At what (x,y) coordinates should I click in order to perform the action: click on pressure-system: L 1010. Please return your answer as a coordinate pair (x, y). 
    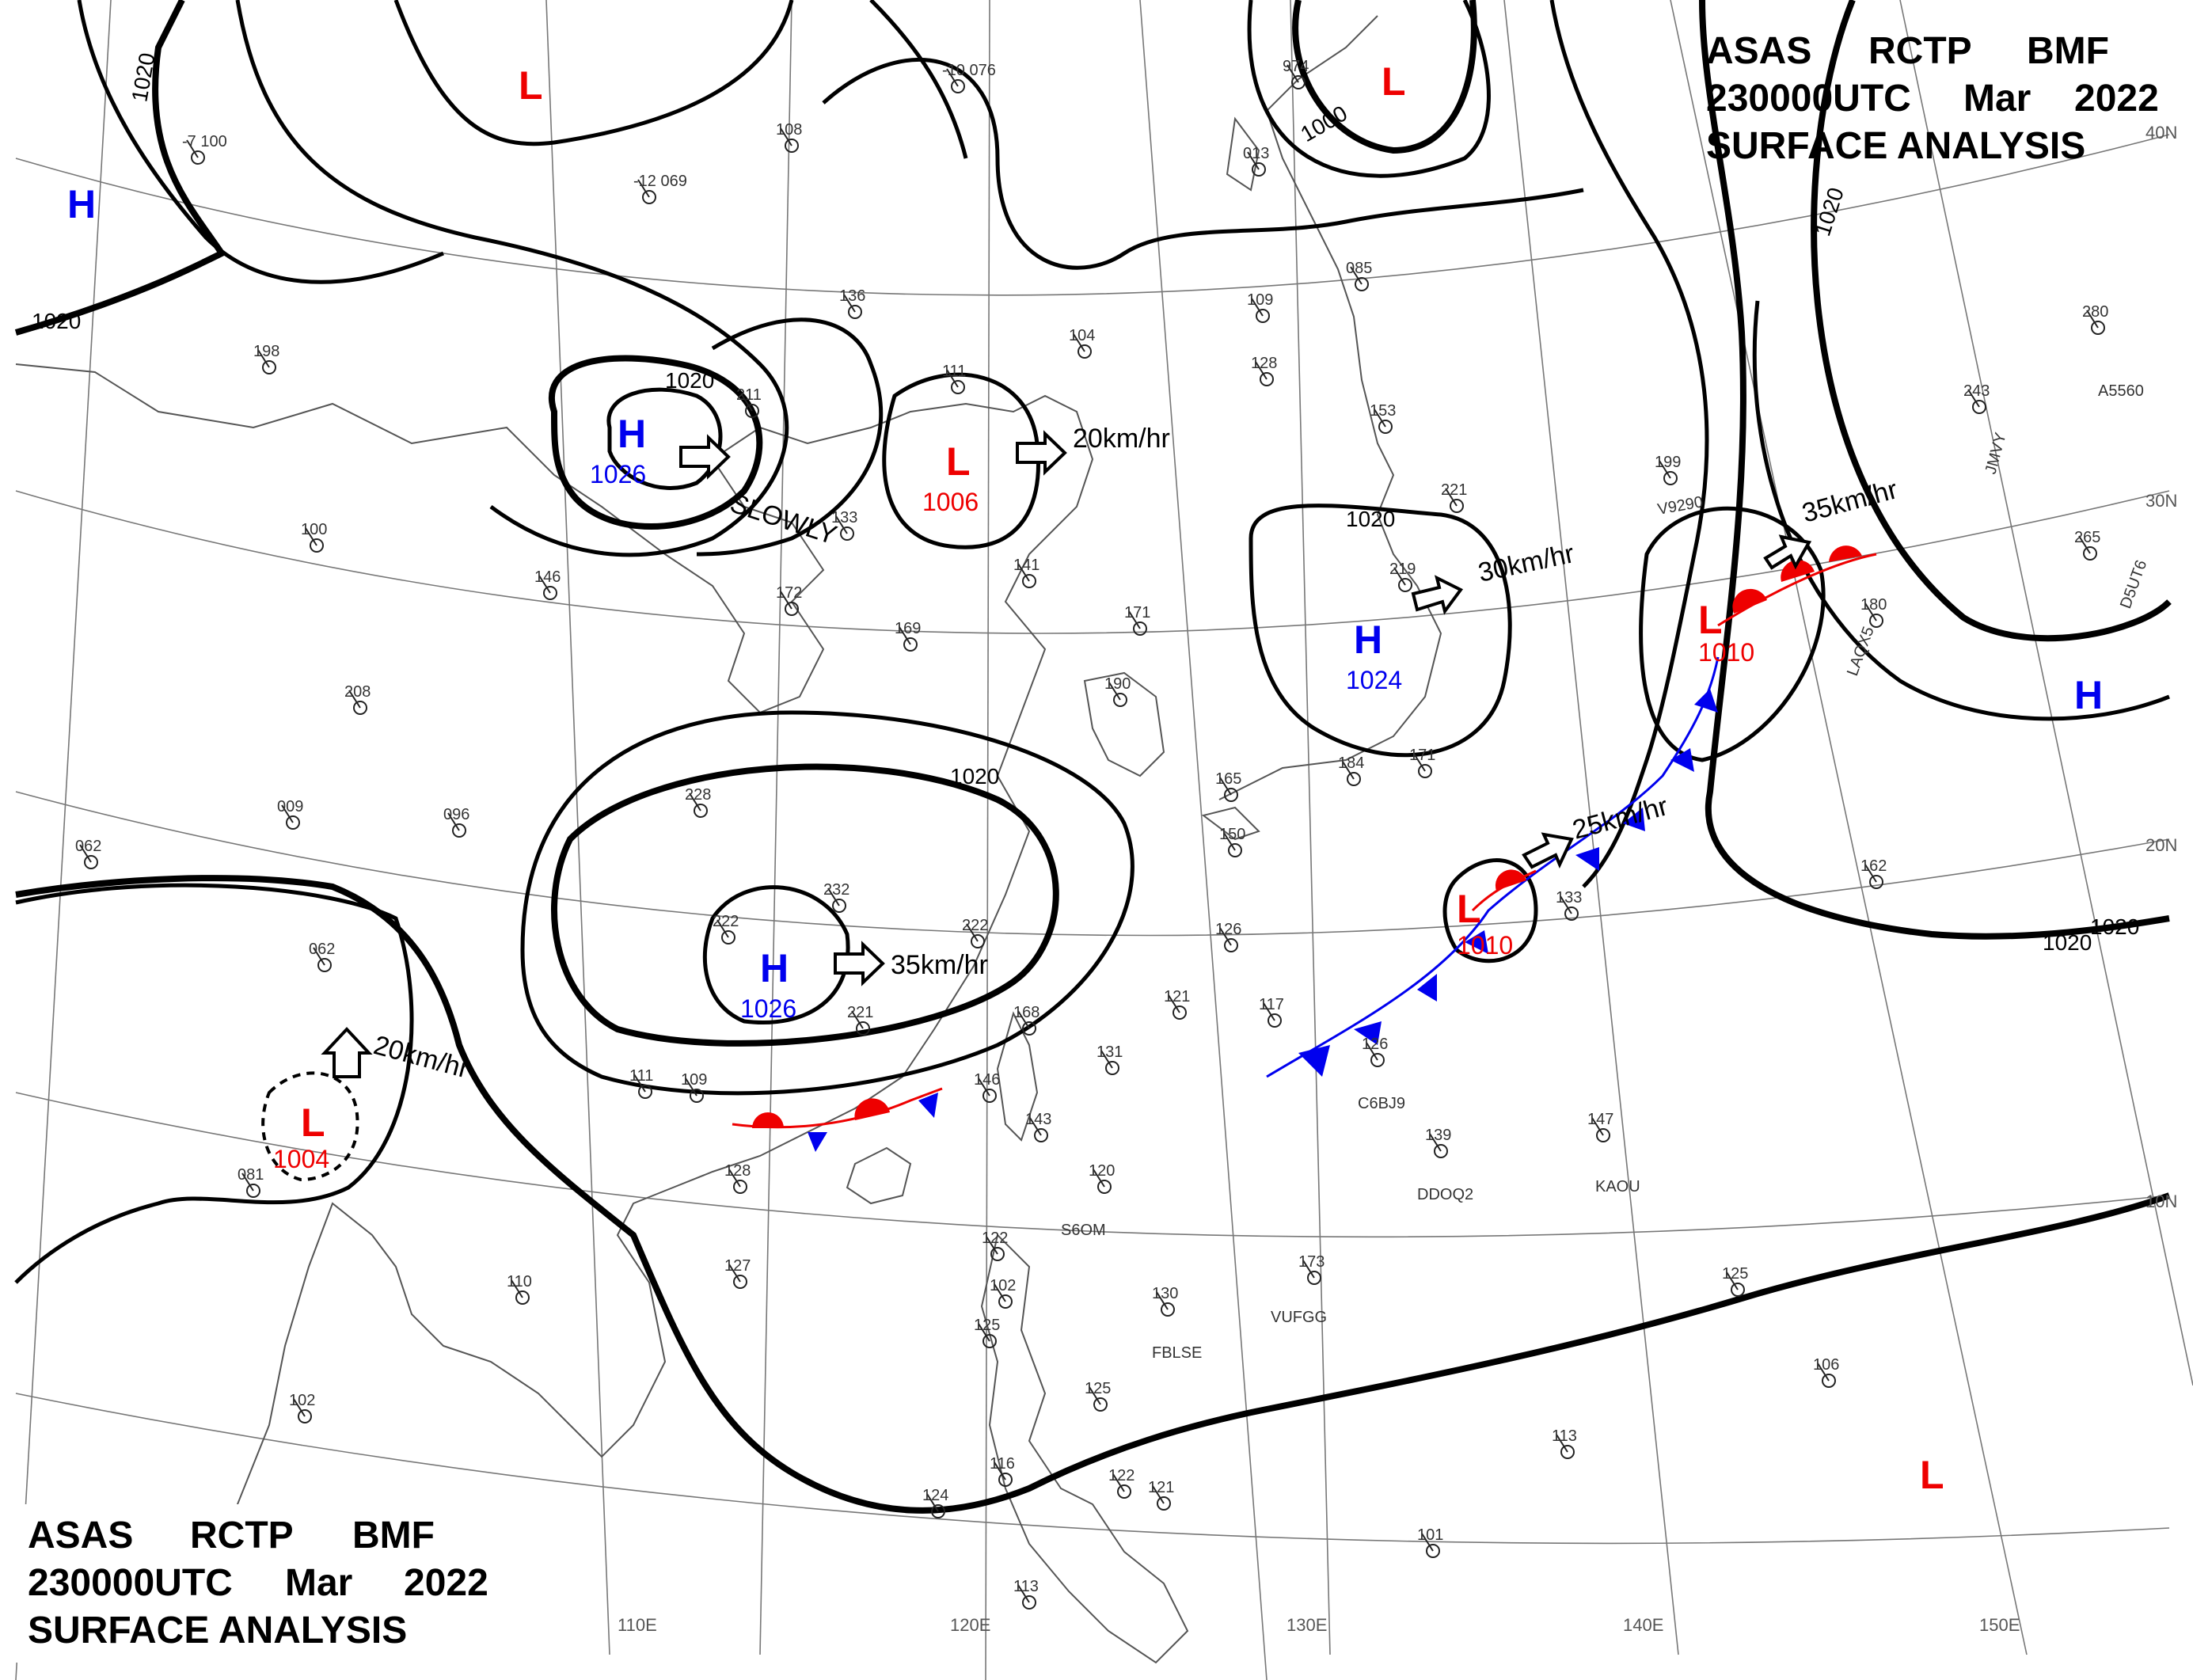
    Looking at the image, I should click on (1485, 923).